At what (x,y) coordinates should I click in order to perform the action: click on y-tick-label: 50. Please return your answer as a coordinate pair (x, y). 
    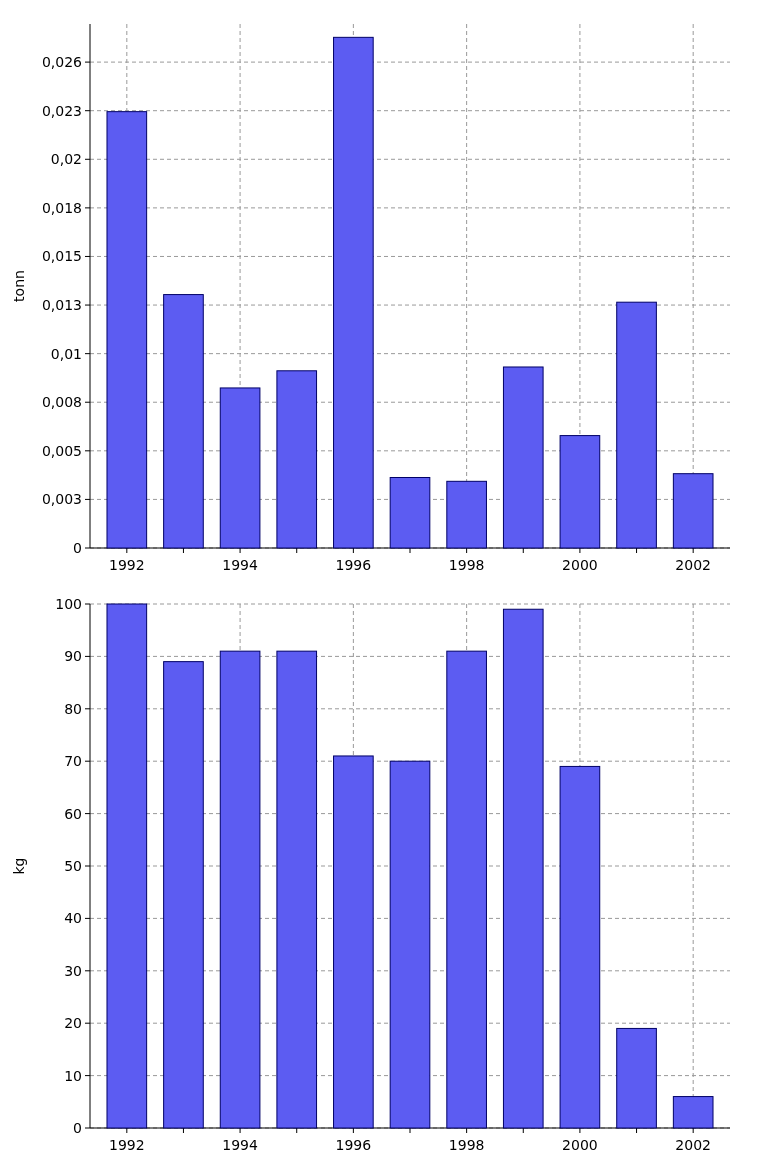
    Looking at the image, I should click on (73, 865).